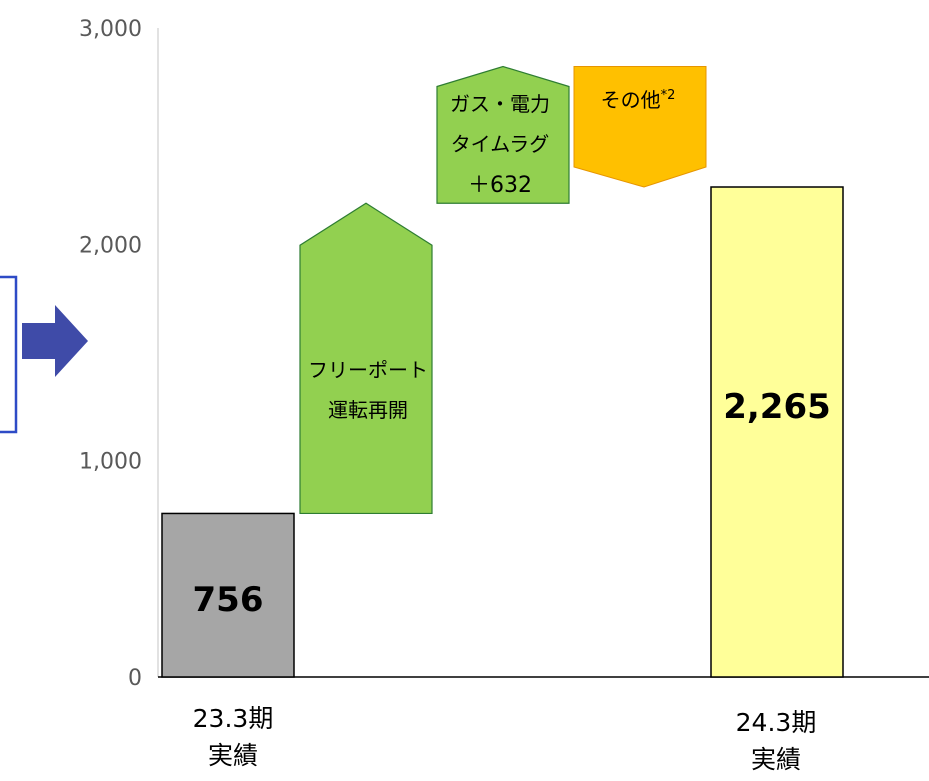 The height and width of the screenshot is (781, 929). Describe the element at coordinates (110, 29) in the screenshot. I see `y-tick-label: 3,000` at that location.